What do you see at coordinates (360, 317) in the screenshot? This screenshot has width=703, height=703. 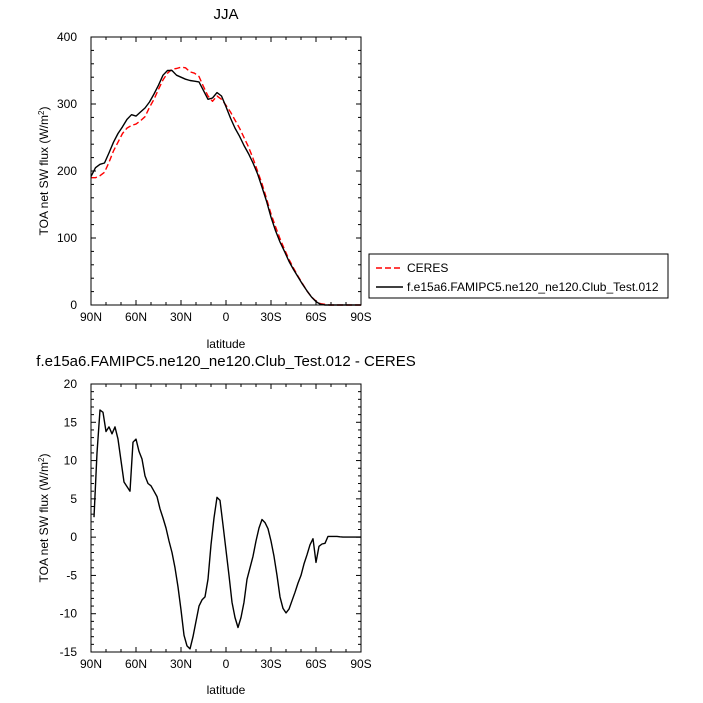 I see `chart-top-xtick-label: 90S` at bounding box center [360, 317].